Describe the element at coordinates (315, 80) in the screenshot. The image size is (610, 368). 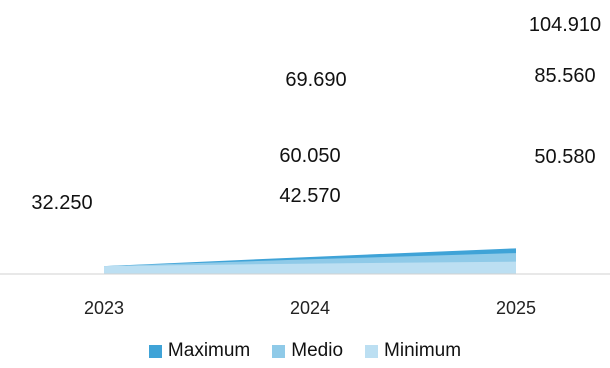
I see `data-label-maximum: 69.690` at that location.